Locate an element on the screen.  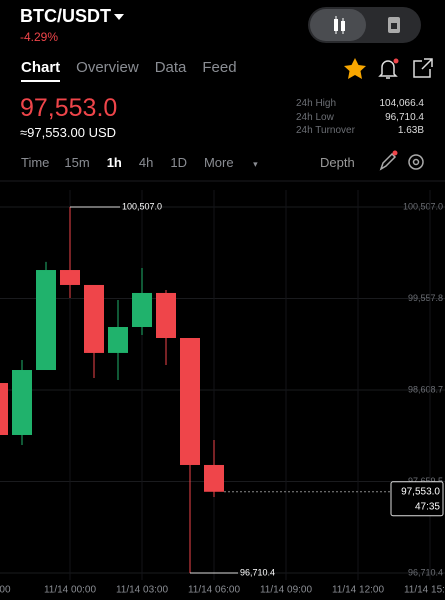
tabs: Chart Overview Data Feed is located at coordinates (137, 70).